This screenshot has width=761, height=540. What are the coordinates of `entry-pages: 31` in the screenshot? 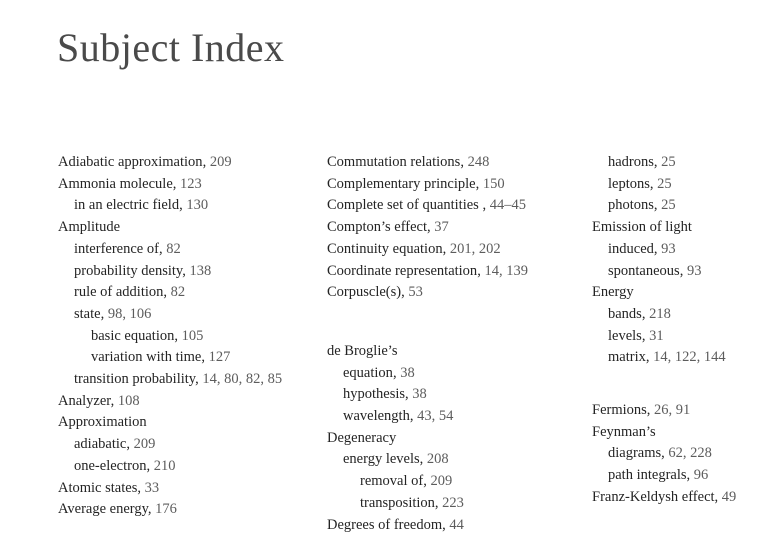 It's located at (656, 335).